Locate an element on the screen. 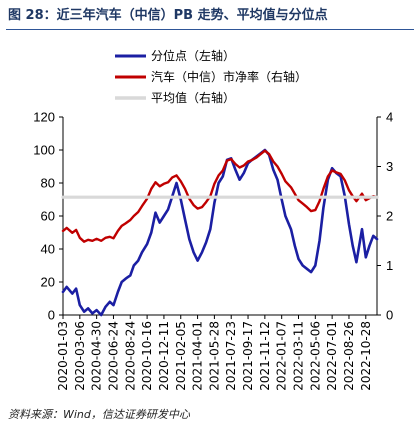  x-axis-tick-label: 2020-04-30 is located at coordinates (97, 356).